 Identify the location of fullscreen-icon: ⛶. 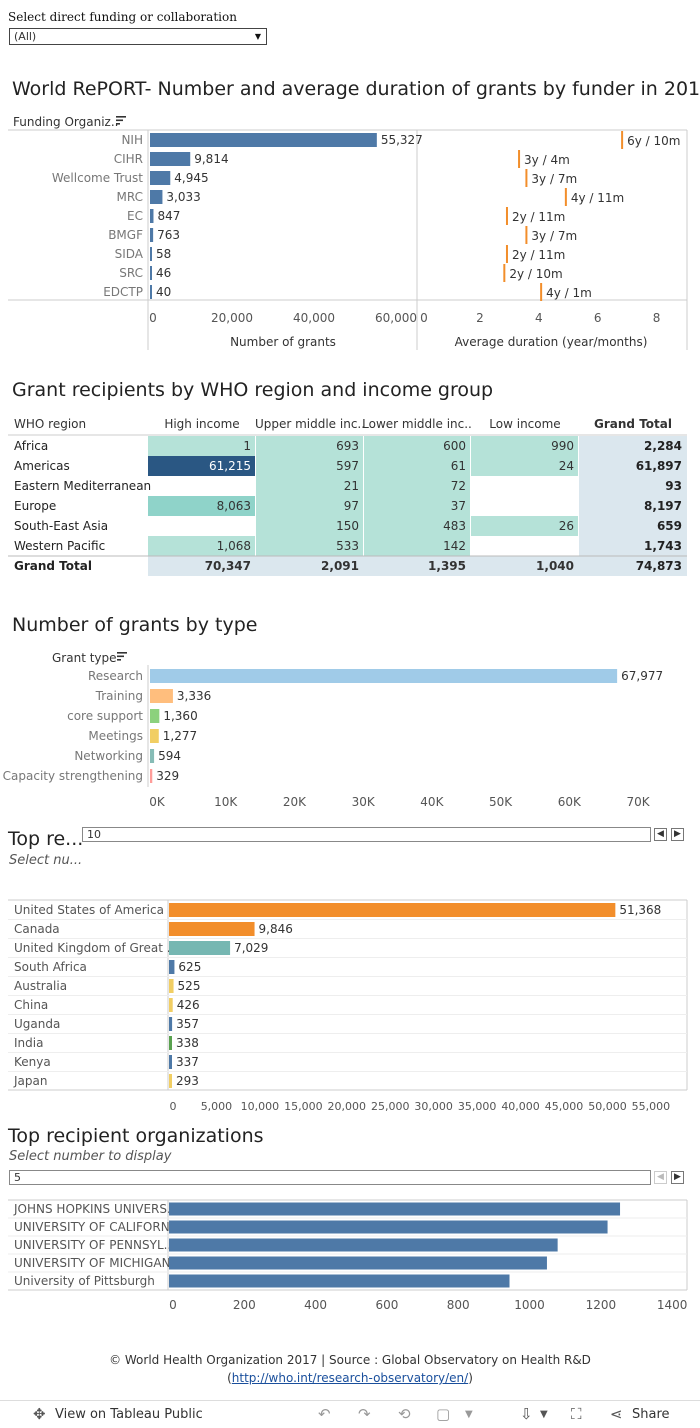
(576, 1414).